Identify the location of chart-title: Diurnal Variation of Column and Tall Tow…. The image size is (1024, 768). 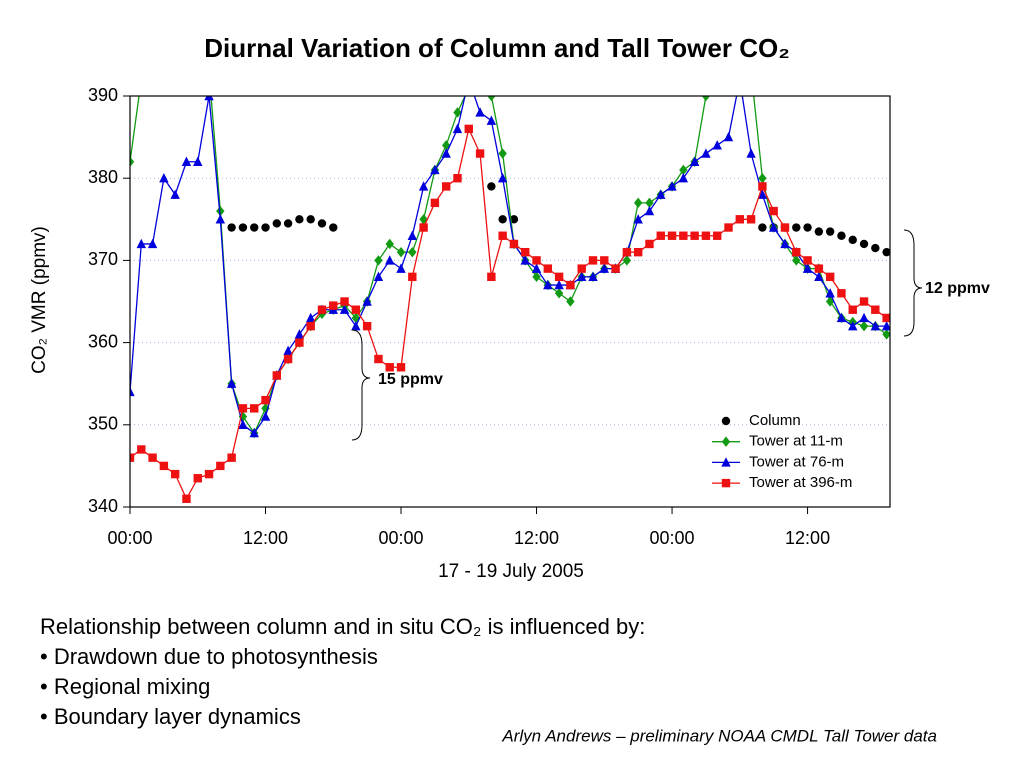
(497, 48).